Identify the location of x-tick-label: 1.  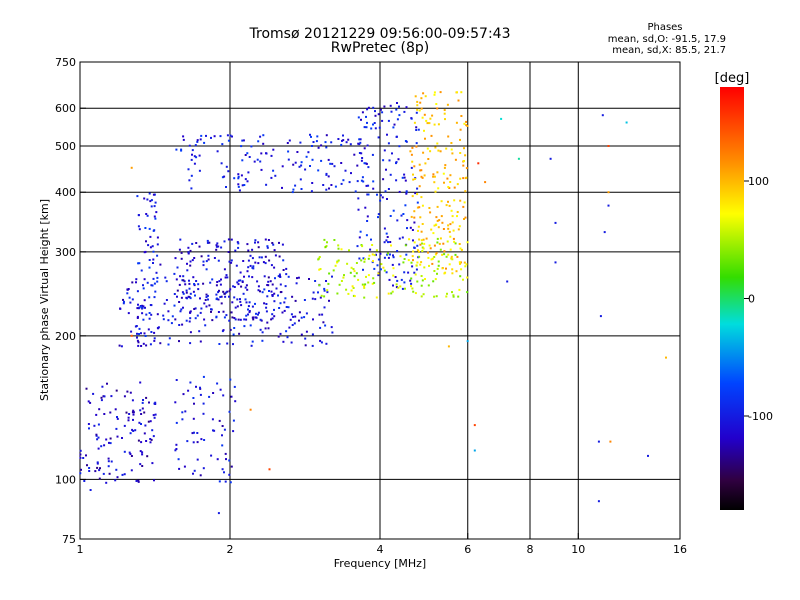
(80, 549).